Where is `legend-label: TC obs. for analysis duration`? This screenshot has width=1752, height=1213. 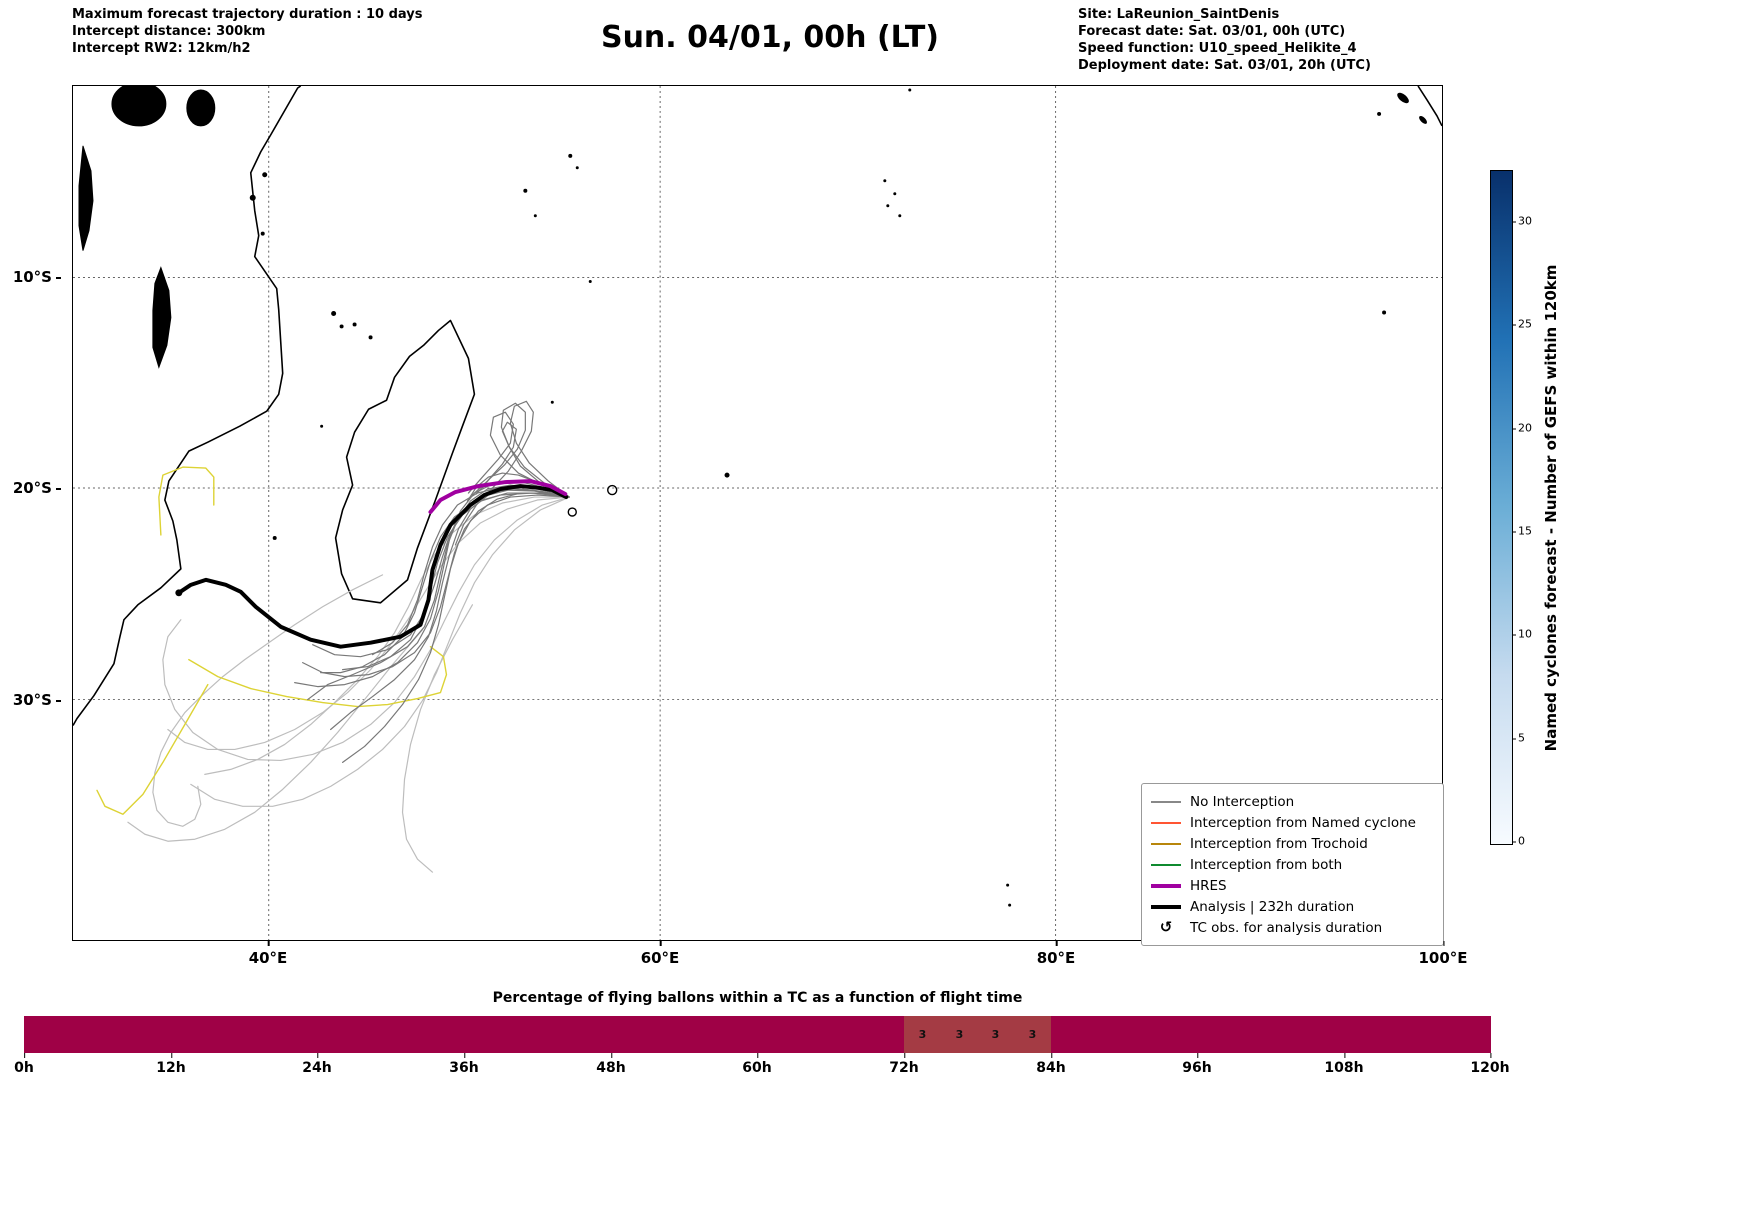 legend-label: TC obs. for analysis duration is located at coordinates (1286, 927).